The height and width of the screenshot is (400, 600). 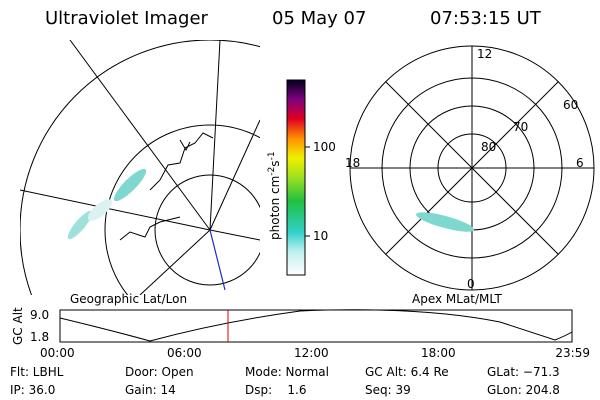 What do you see at coordinates (572, 353) in the screenshot?
I see `orbit-xtick: 23:59` at bounding box center [572, 353].